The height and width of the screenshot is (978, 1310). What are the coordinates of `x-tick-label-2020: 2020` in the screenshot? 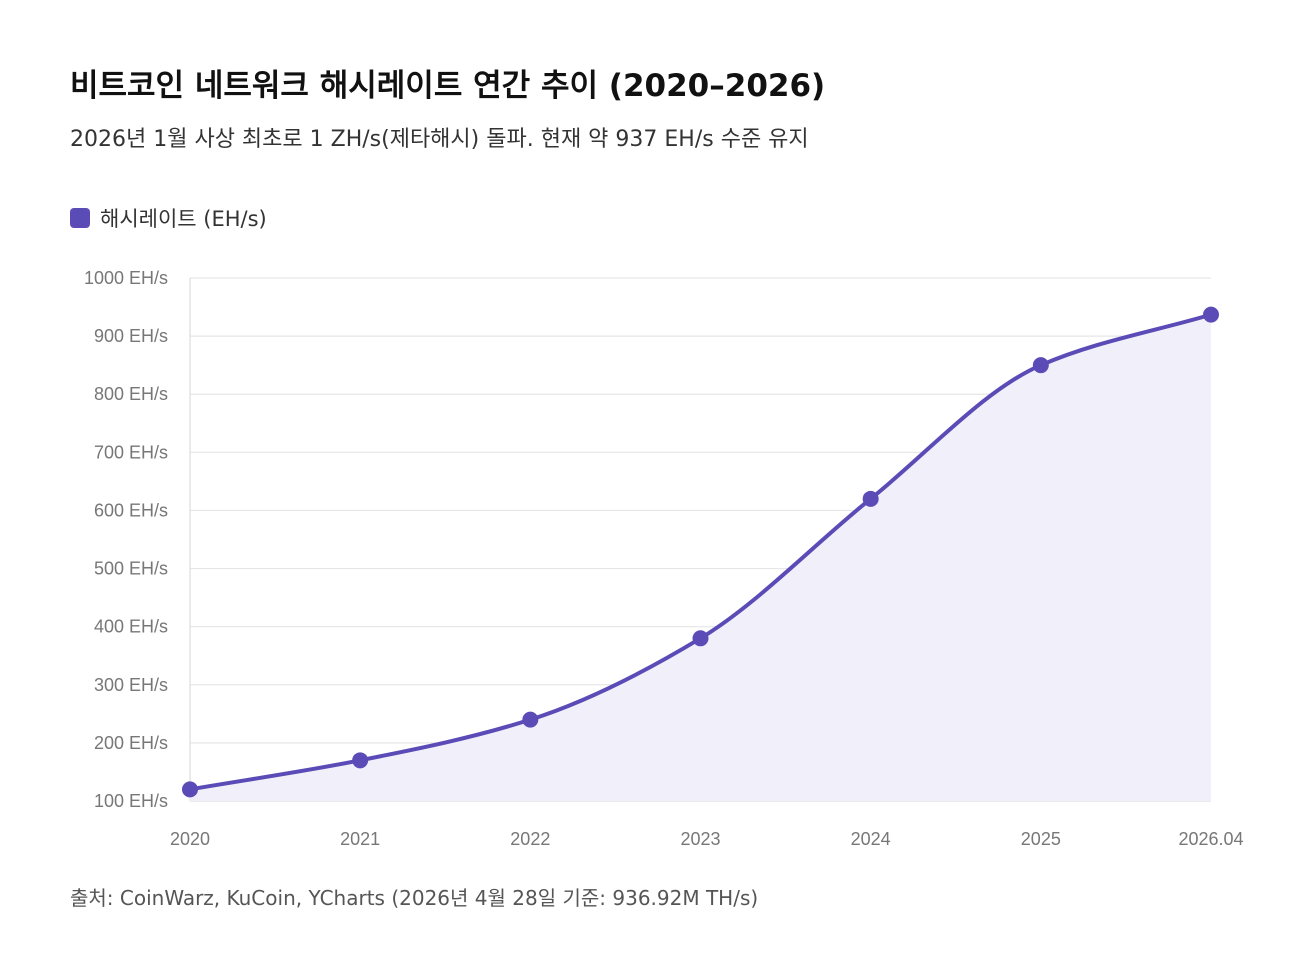 It's located at (190, 839).